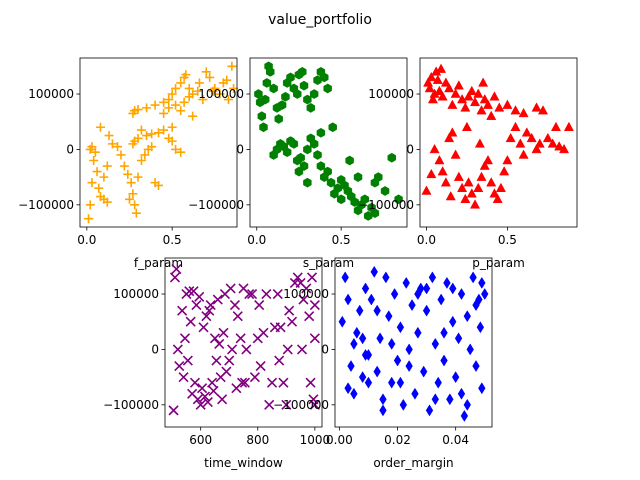 This screenshot has height=480, width=640. Describe the element at coordinates (397, 440) in the screenshot. I see `x-tick-label: 0.02` at that location.